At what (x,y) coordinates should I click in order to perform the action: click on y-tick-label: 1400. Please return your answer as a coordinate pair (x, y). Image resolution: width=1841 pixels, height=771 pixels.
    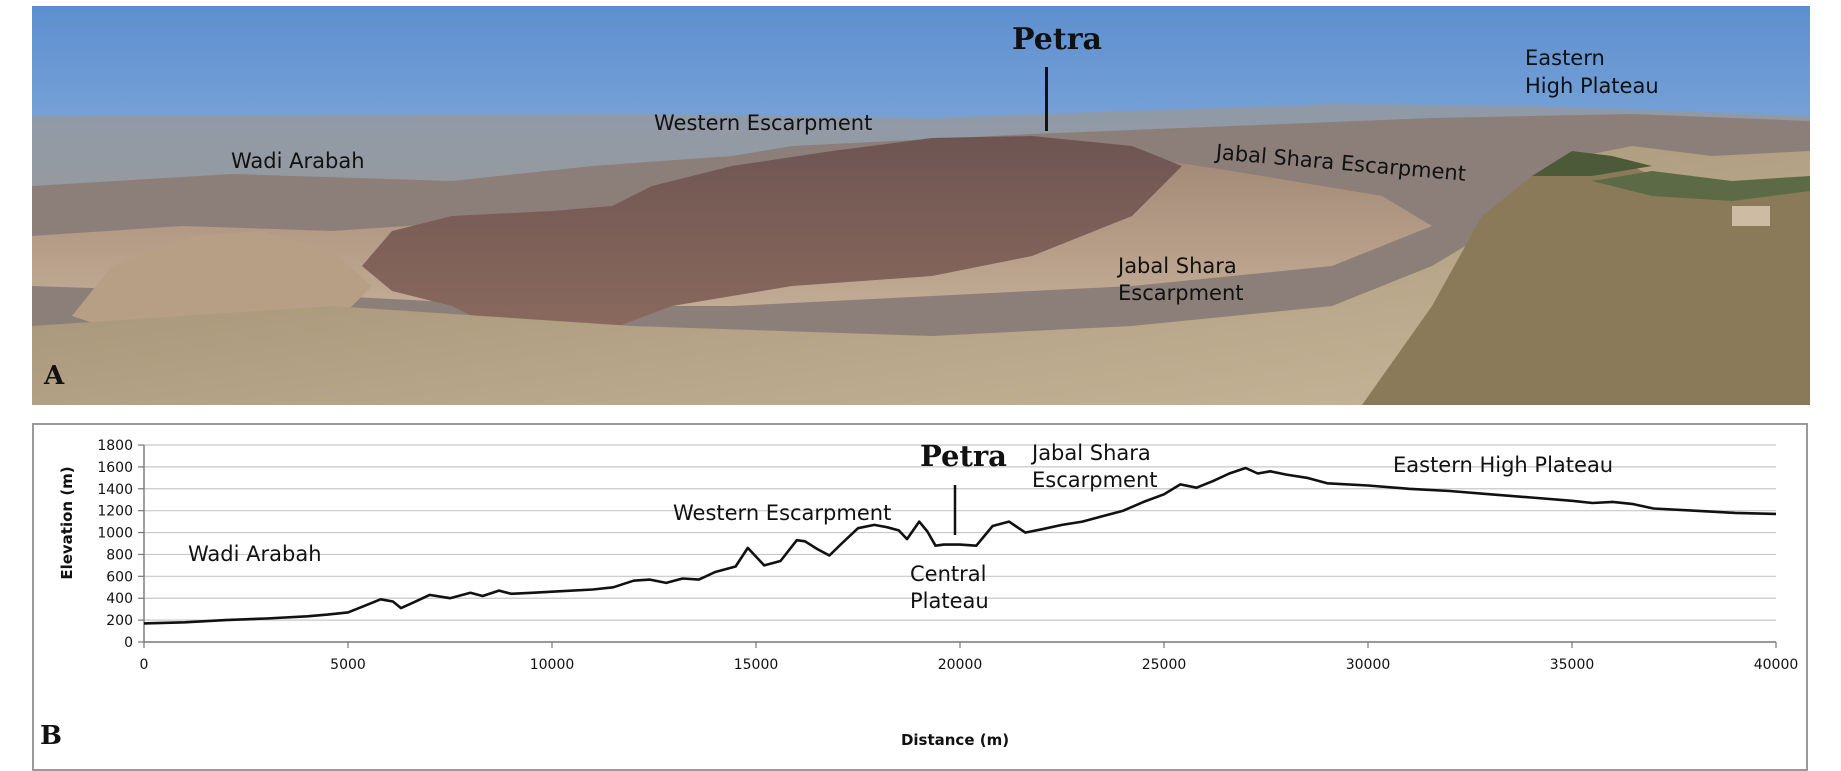
    Looking at the image, I should click on (115, 490).